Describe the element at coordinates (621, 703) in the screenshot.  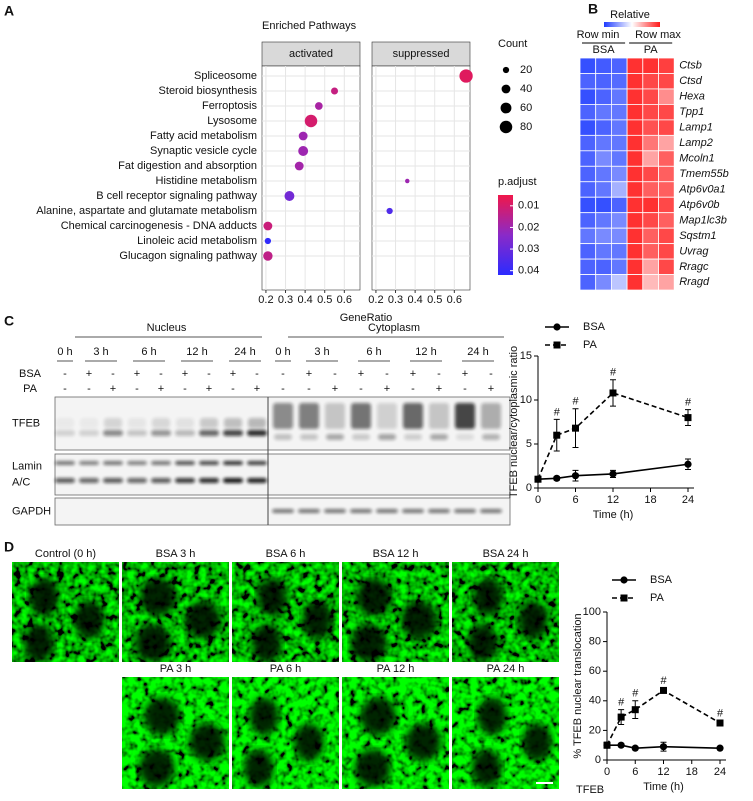
I see `significance: #` at that location.